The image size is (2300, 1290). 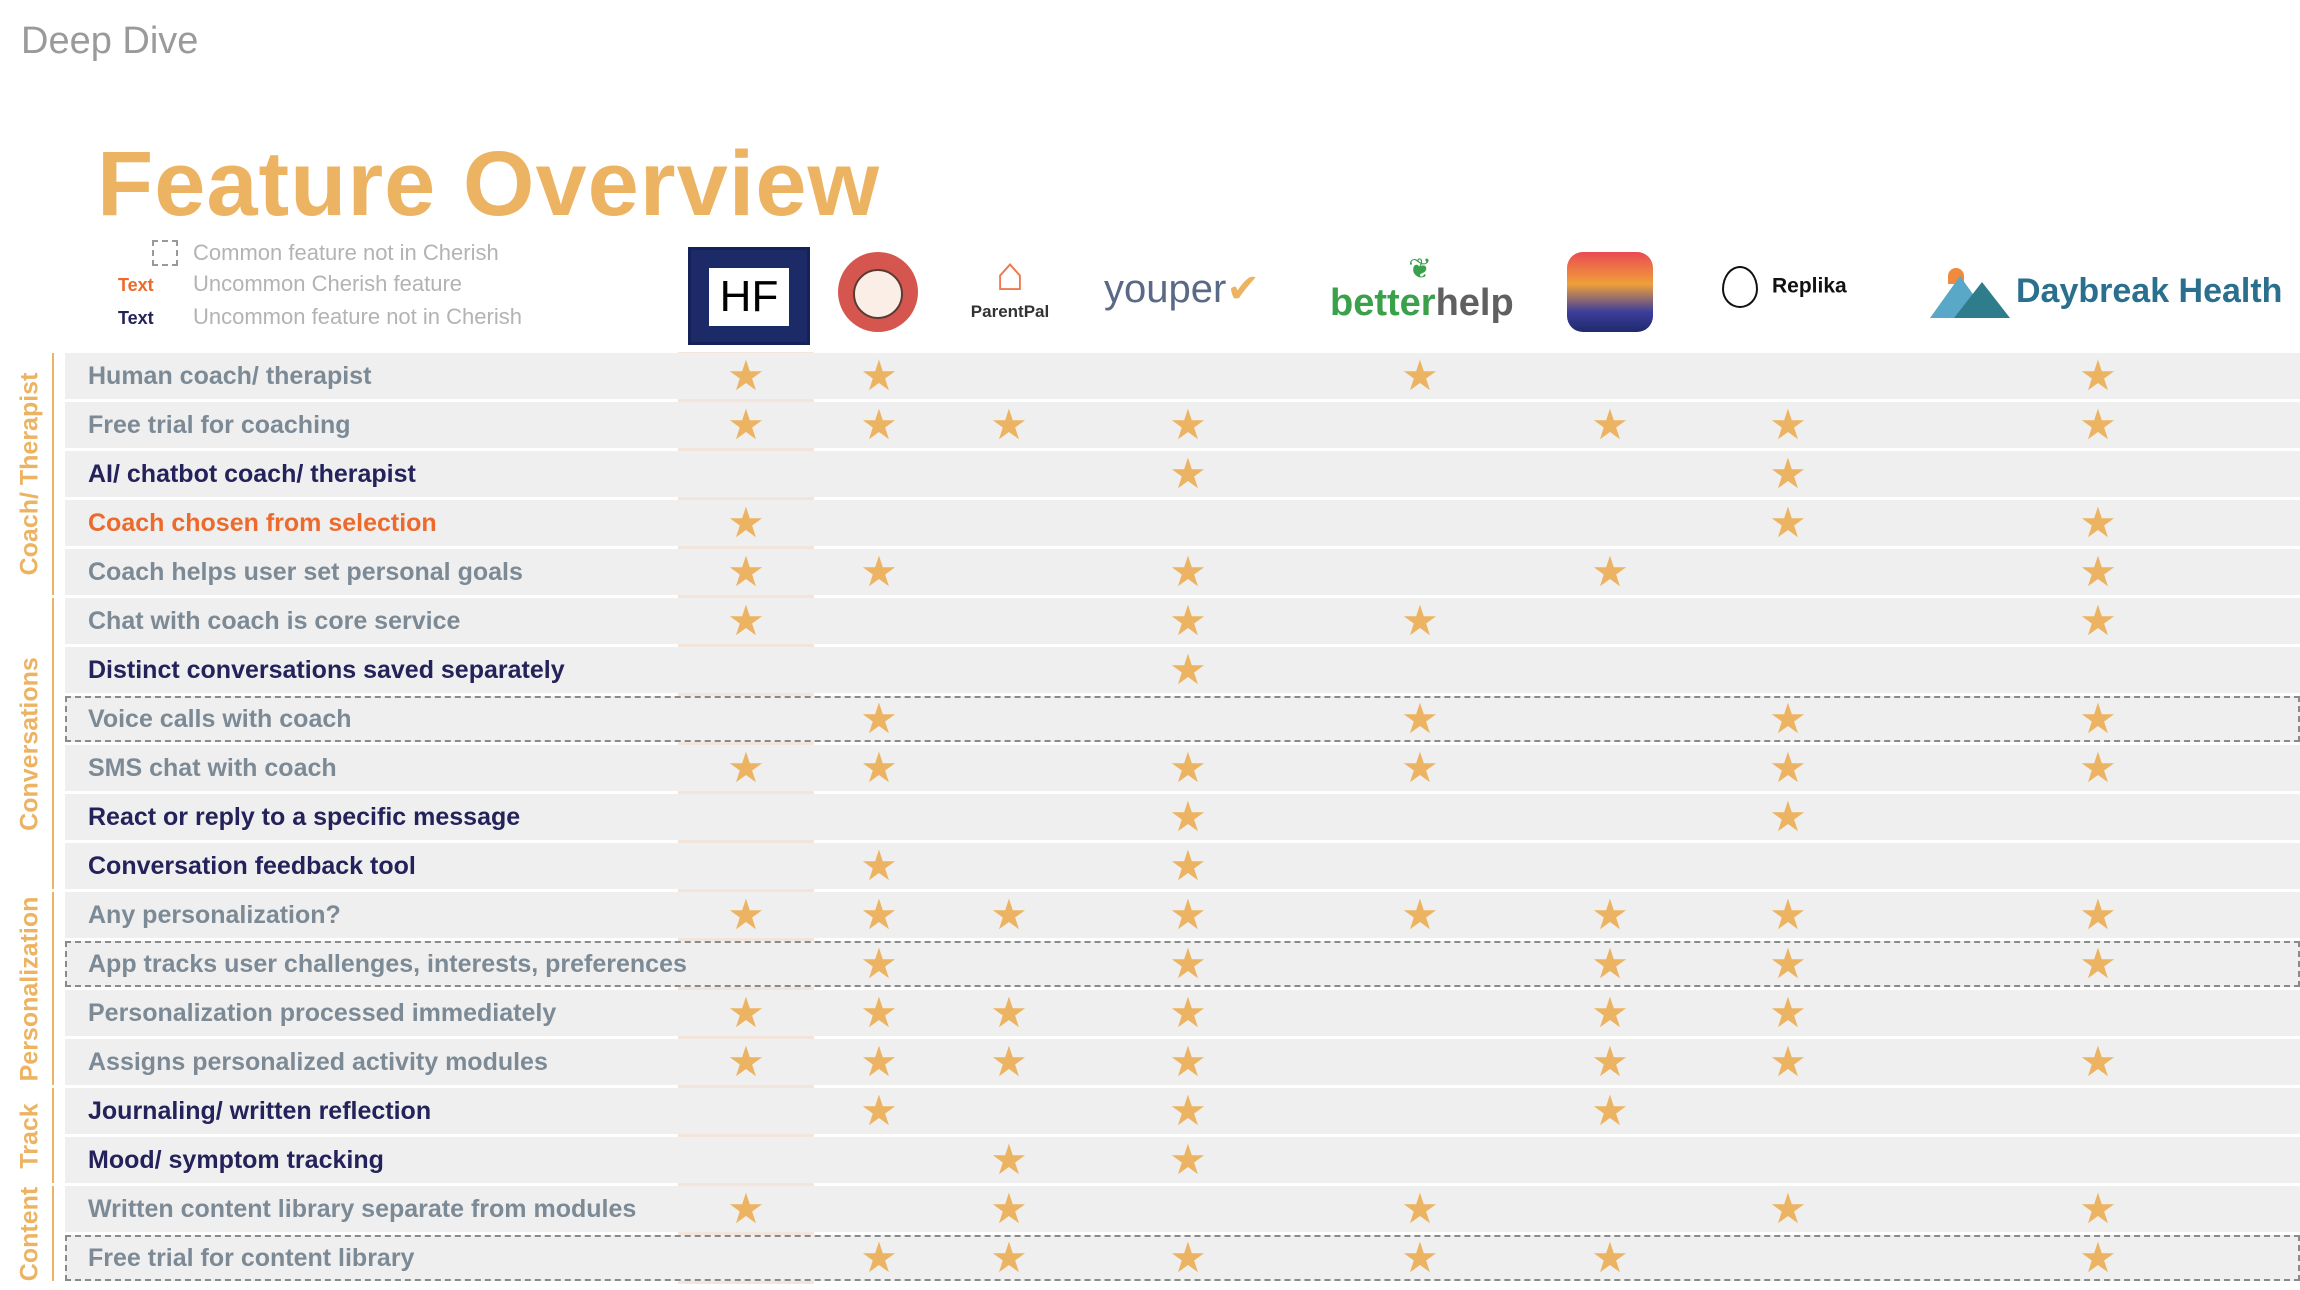 I want to click on daybreak-logo: Daybreak Health, so click(x=2106, y=293).